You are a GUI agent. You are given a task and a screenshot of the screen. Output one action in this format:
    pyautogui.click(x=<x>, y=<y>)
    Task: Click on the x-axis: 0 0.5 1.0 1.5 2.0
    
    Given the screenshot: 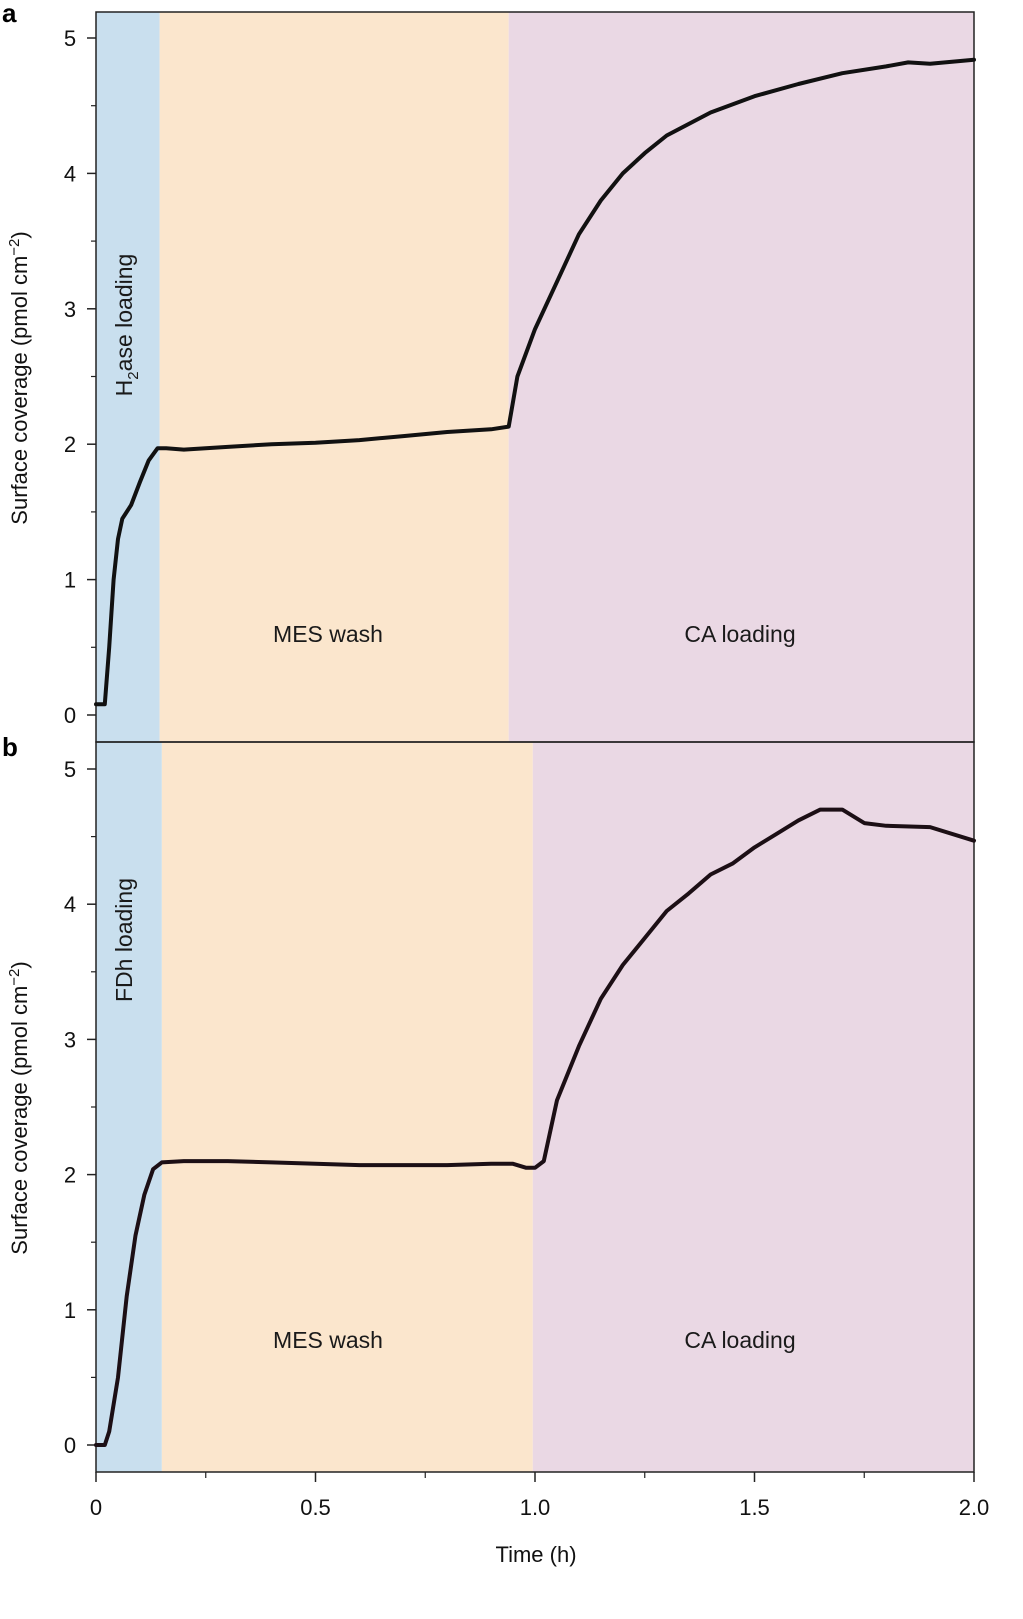 What is the action you would take?
    pyautogui.click(x=539, y=1496)
    